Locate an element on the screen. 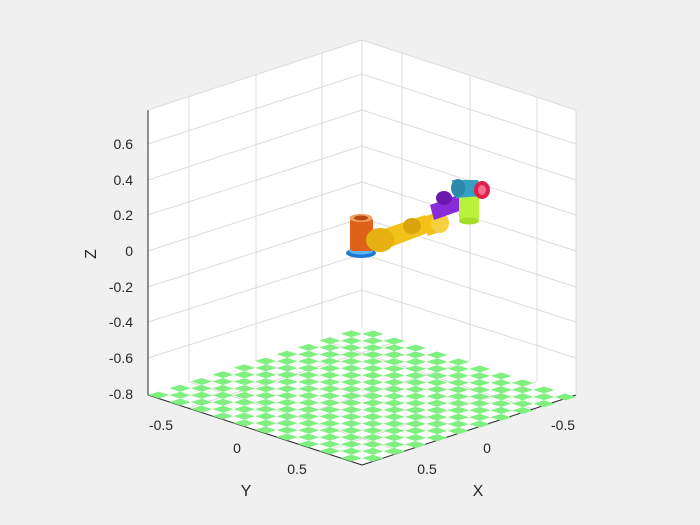 This screenshot has width=700, height=525. z-tick-label: -0.8 is located at coordinates (121, 394).